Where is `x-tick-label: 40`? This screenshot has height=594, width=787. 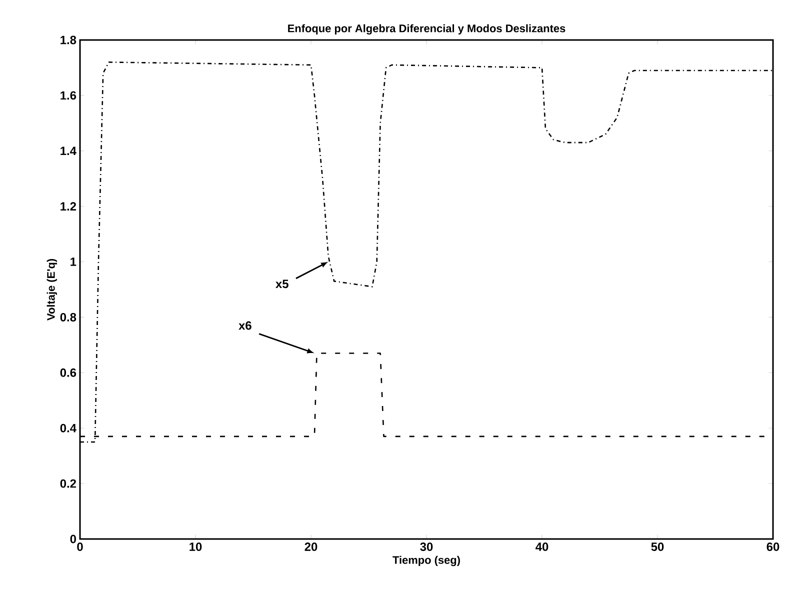 x-tick-label: 40 is located at coordinates (542, 546).